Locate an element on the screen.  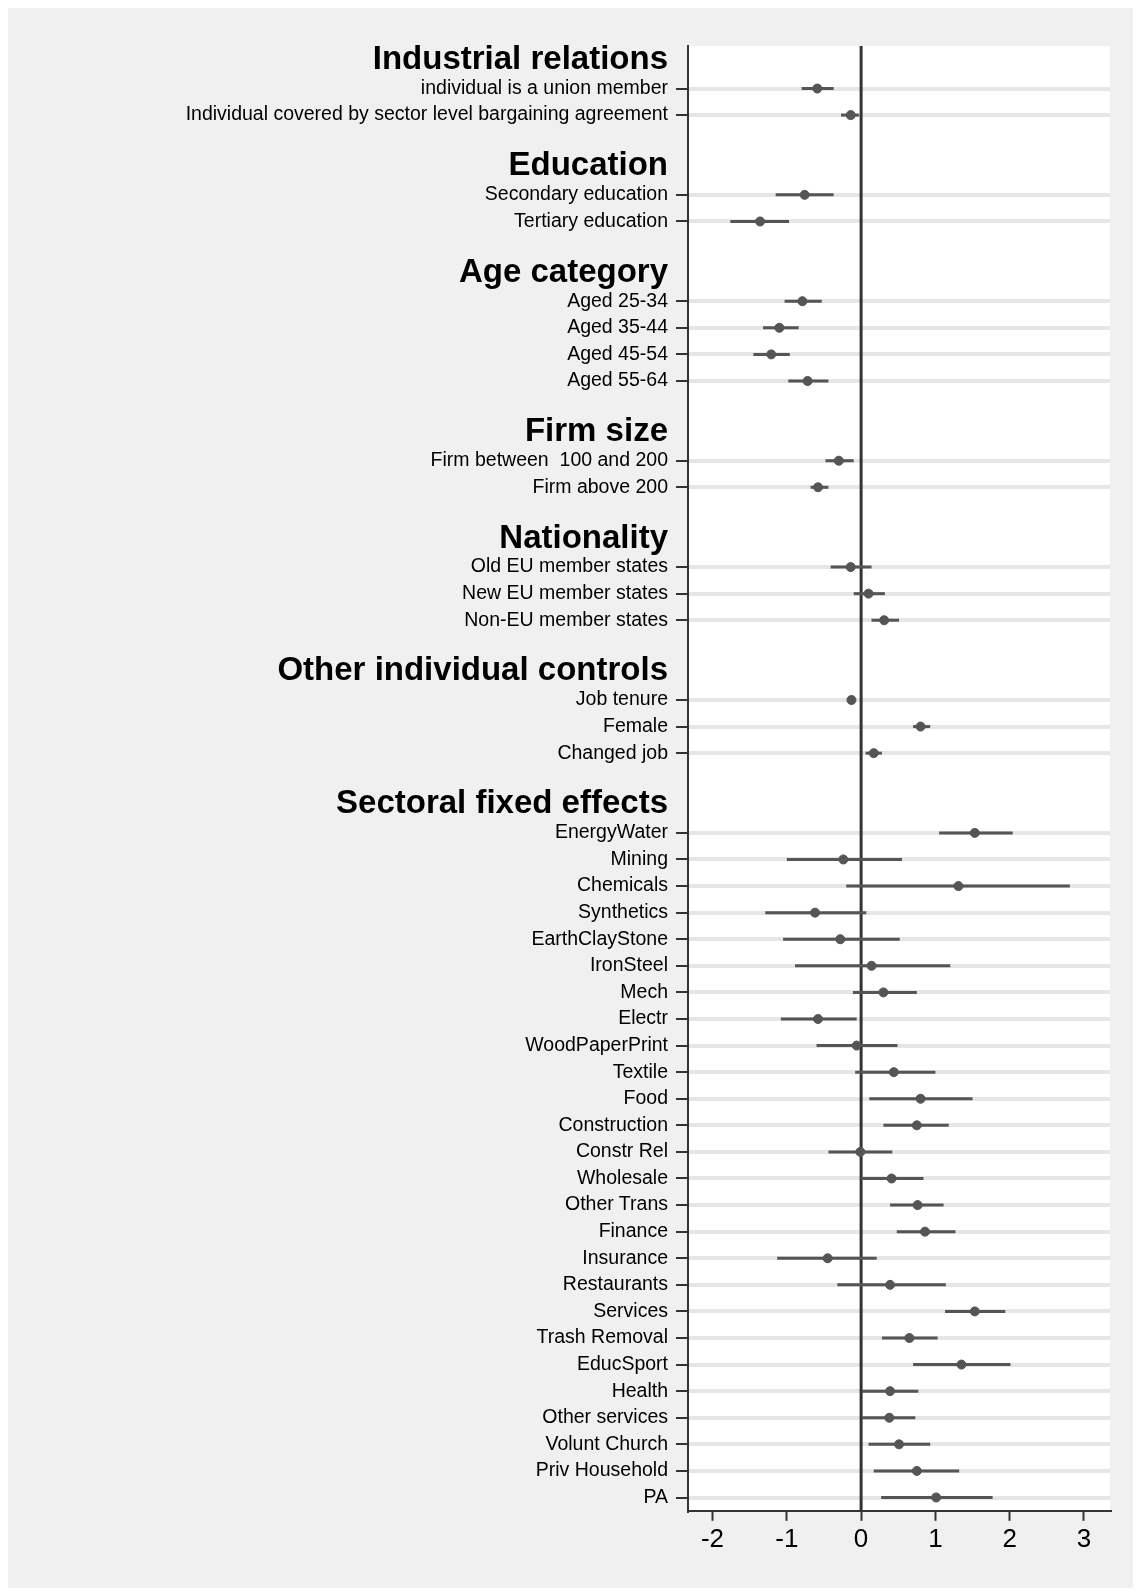
y-tick-label: EarthClayStone is located at coordinates (599, 937).